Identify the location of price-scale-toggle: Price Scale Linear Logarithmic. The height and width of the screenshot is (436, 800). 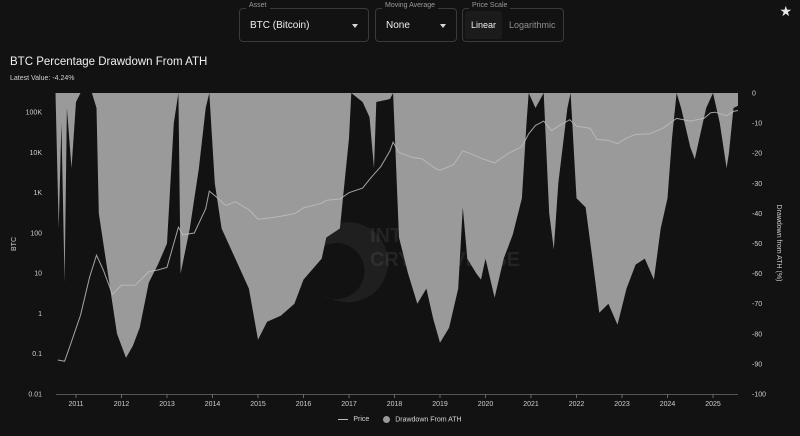
(513, 21).